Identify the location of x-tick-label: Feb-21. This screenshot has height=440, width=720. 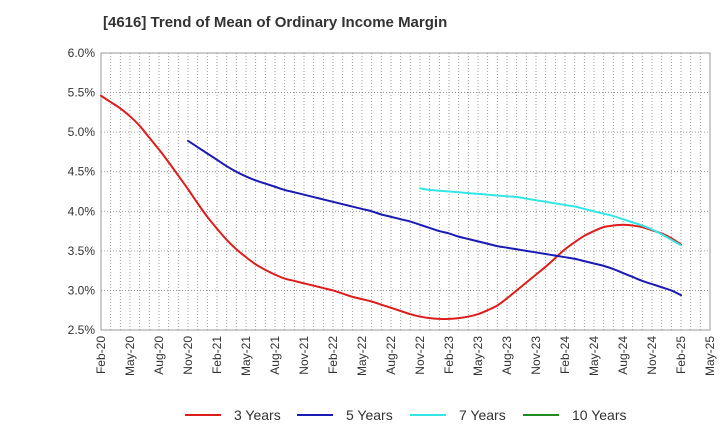
(217, 355).